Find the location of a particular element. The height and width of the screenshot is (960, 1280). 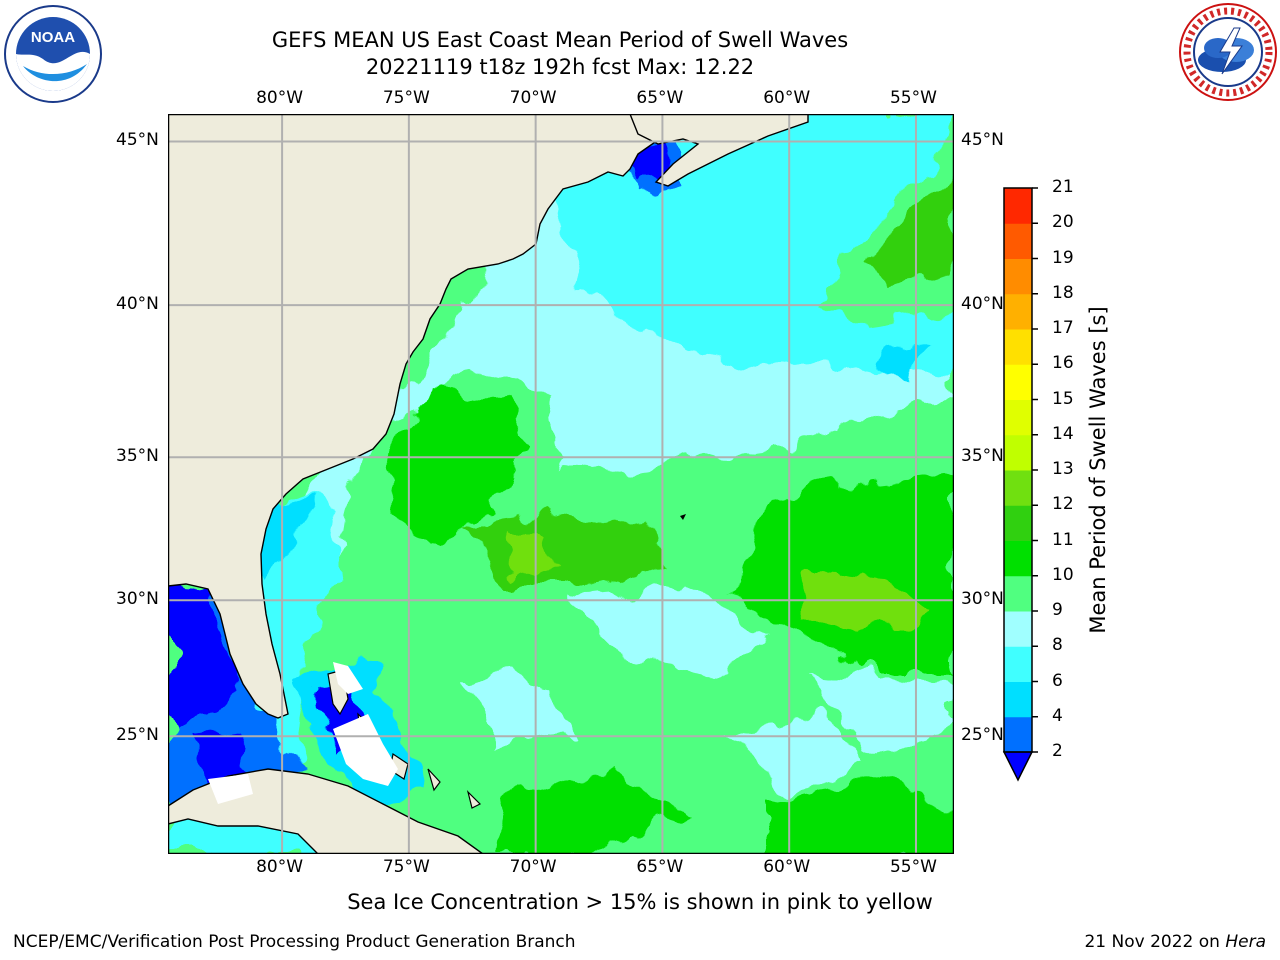

lat-label-left: 30°N is located at coordinates (137, 599).